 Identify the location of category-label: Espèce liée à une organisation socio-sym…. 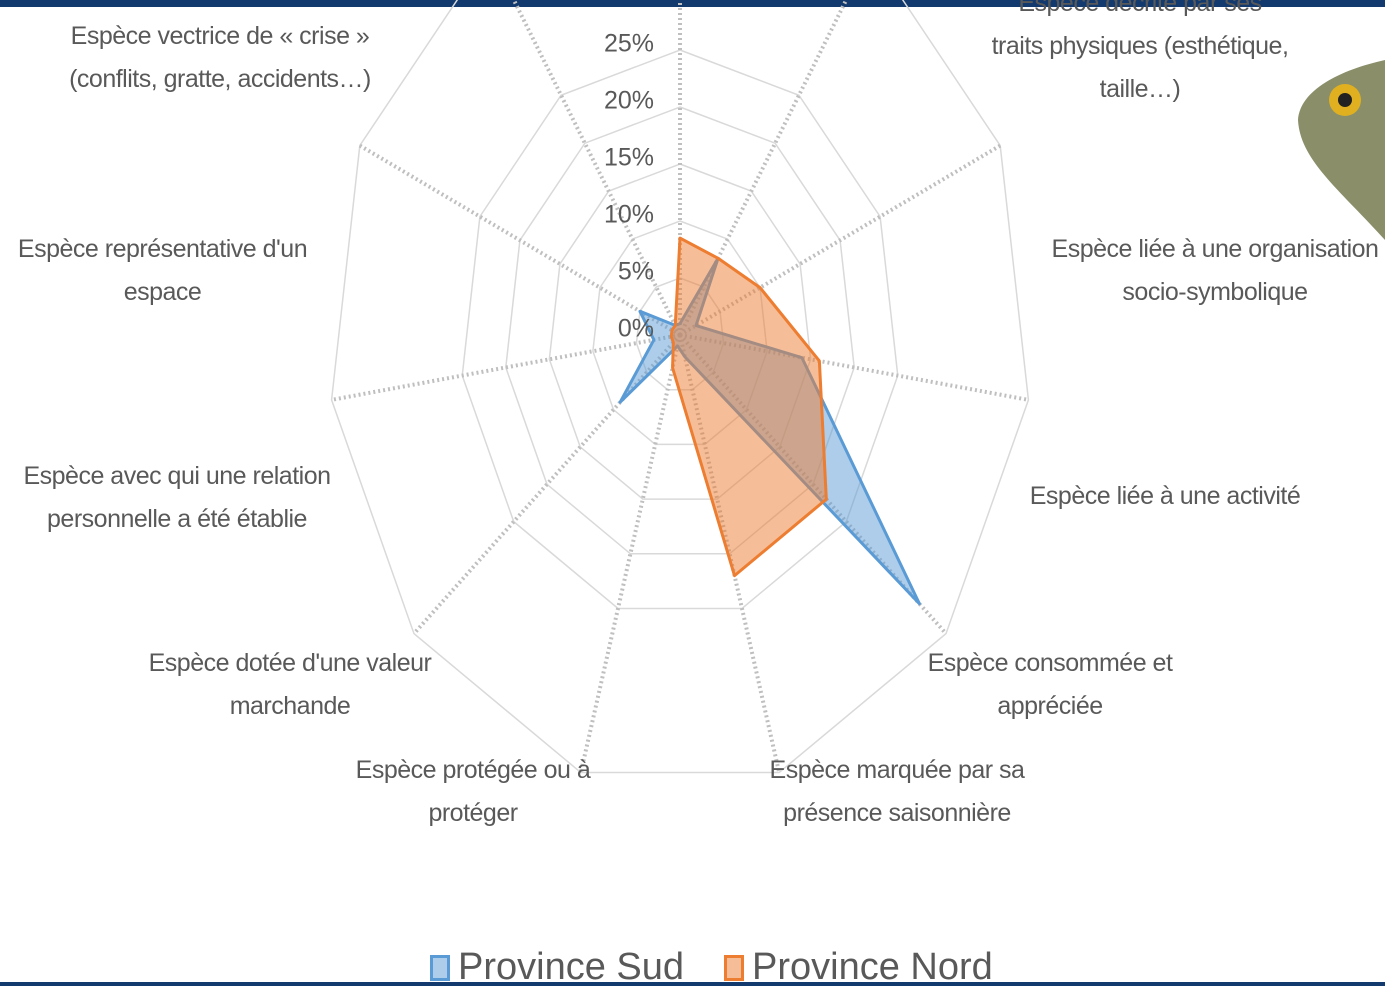
(1215, 270).